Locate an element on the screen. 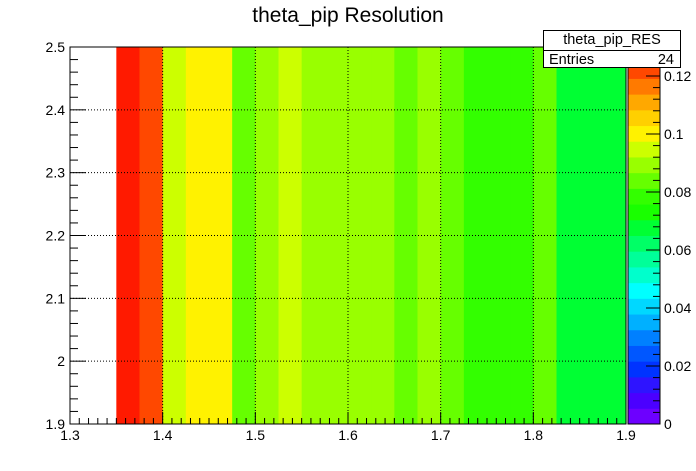 This screenshot has height=471, width=696. palette-tick-label: 0.04 is located at coordinates (677, 308).